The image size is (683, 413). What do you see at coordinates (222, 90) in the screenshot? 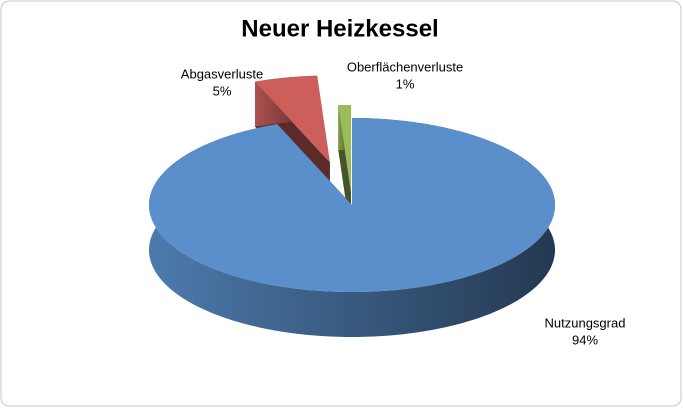
I see `slice-value-label: 5%` at bounding box center [222, 90].